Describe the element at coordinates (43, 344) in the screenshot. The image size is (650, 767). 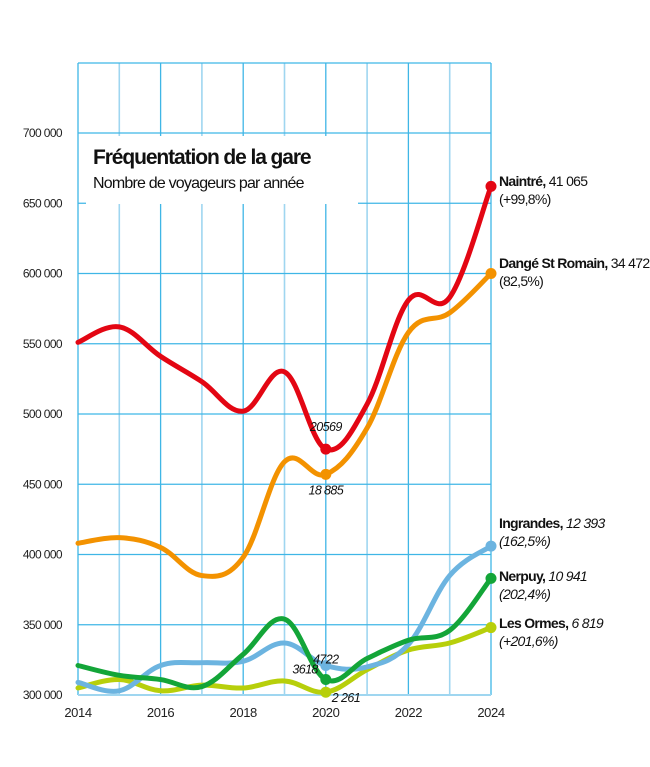
I see `y-tick-label: 550 000` at that location.